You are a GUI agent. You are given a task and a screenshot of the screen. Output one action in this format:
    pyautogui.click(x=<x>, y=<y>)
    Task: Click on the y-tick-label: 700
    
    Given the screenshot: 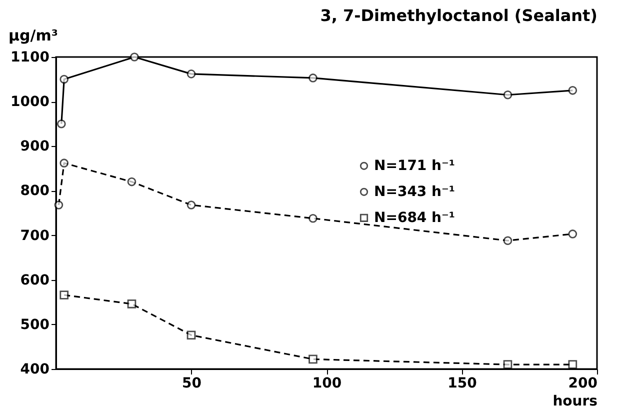 What is the action you would take?
    pyautogui.click(x=35, y=236)
    